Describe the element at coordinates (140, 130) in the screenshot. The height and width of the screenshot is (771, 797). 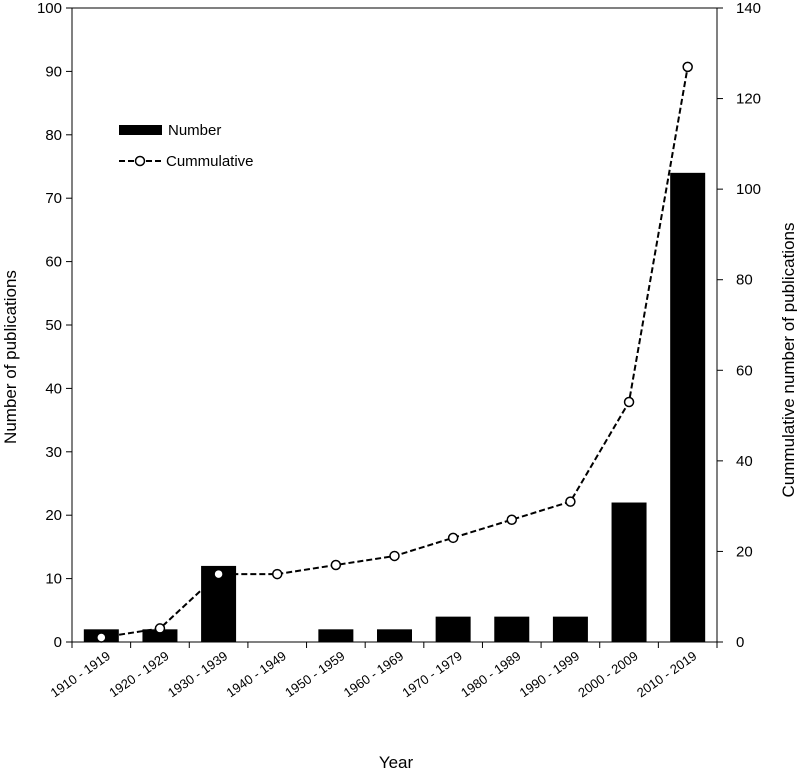
I see `legend-swatch-number` at that location.